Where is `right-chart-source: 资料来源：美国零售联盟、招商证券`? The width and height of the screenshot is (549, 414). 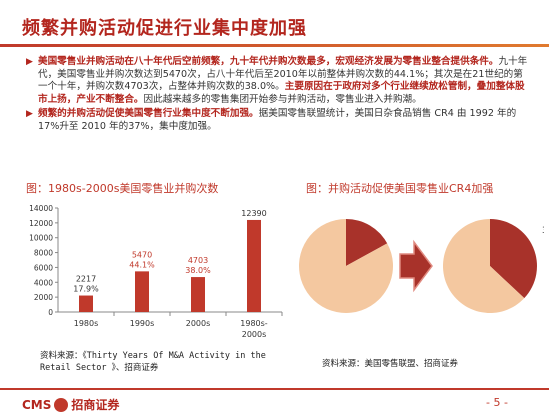
right-chart-source: 资料来源：美国零售联盟、招商证券 is located at coordinates (390, 364).